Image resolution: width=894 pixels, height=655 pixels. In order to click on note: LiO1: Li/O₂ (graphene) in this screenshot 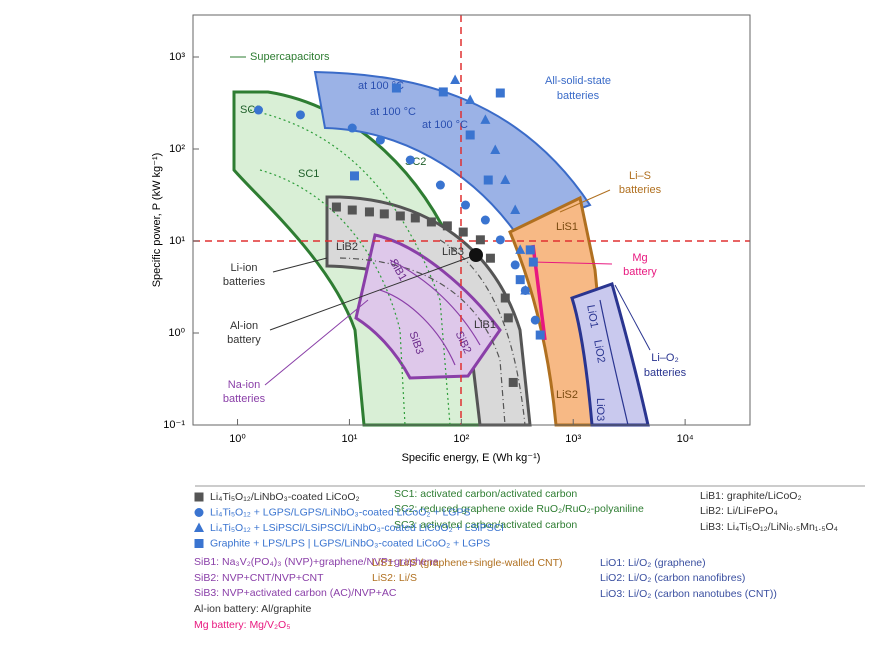, I will do `click(653, 563)`.